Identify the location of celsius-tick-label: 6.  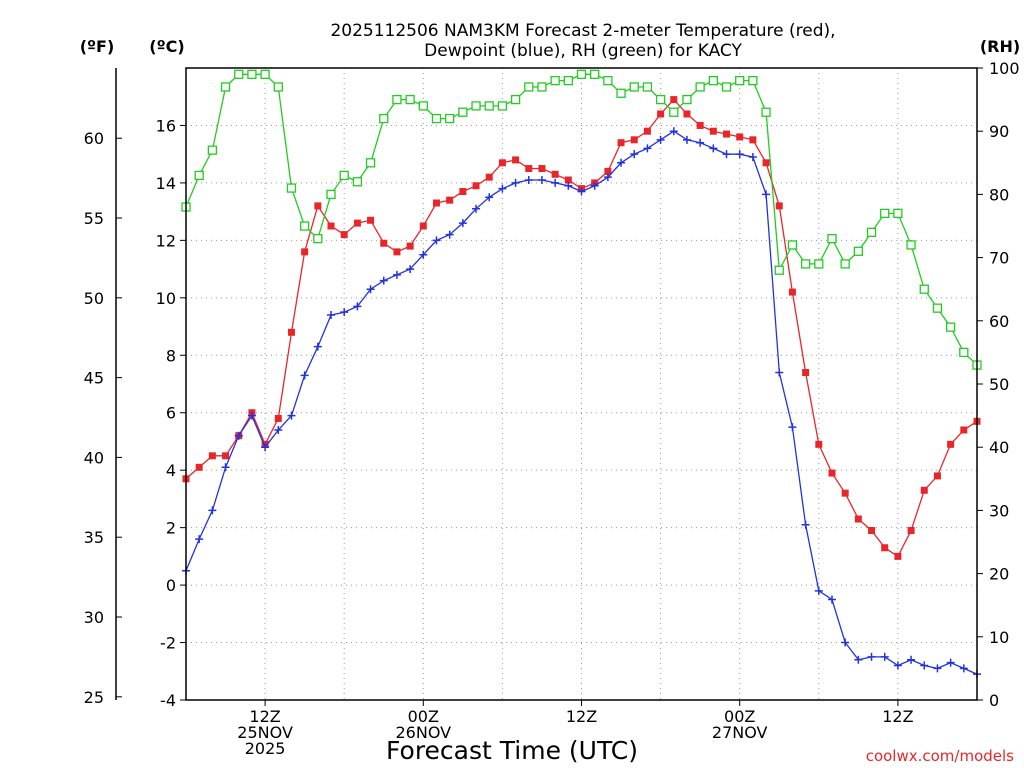
(171, 413).